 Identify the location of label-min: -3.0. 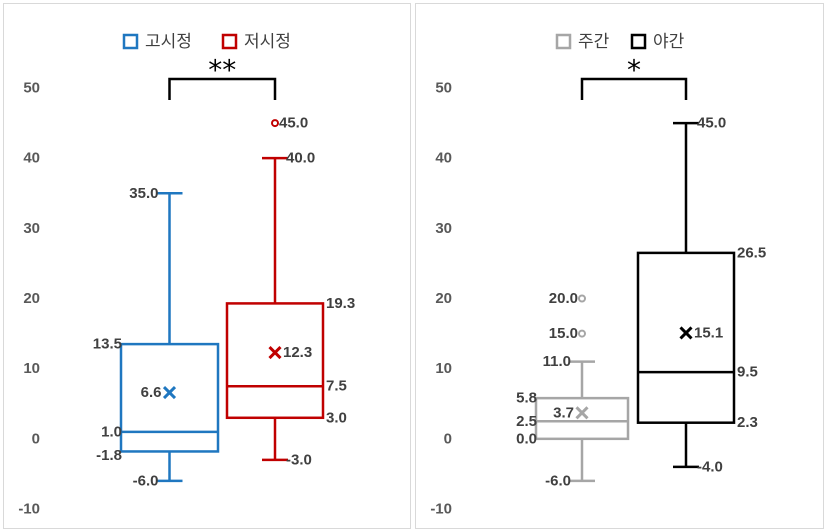
(299, 459).